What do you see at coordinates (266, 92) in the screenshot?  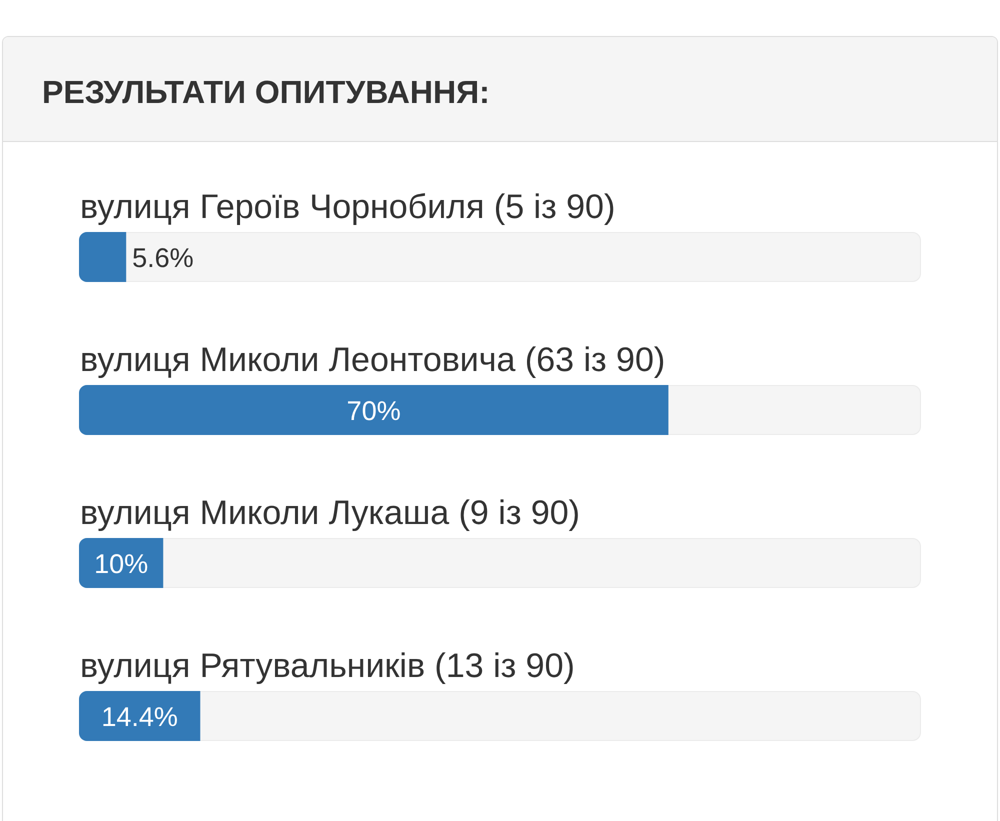 I see `chart-title: РЕЗУЛЬТАТИ ОПИТУВАННЯ:` at bounding box center [266, 92].